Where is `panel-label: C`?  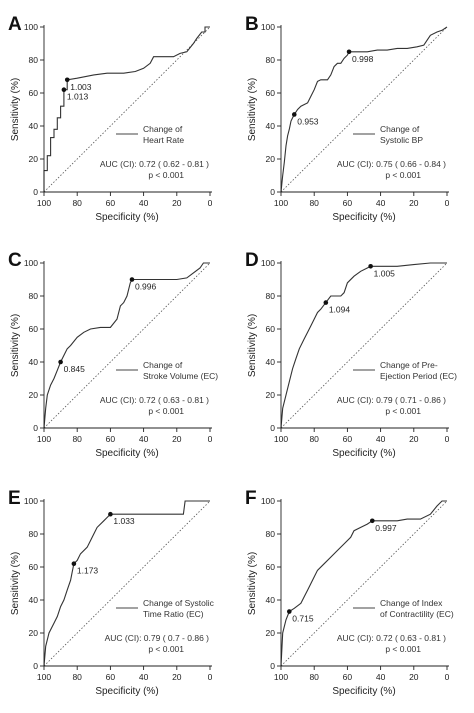
panel-label: C is located at coordinates (15, 260).